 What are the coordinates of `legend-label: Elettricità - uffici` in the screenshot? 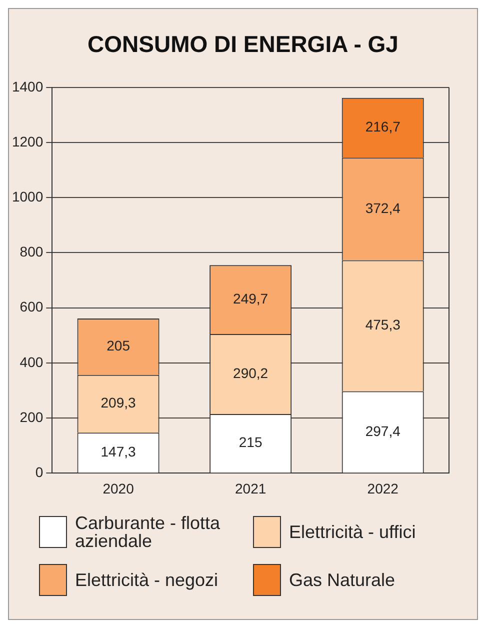 It's located at (353, 532).